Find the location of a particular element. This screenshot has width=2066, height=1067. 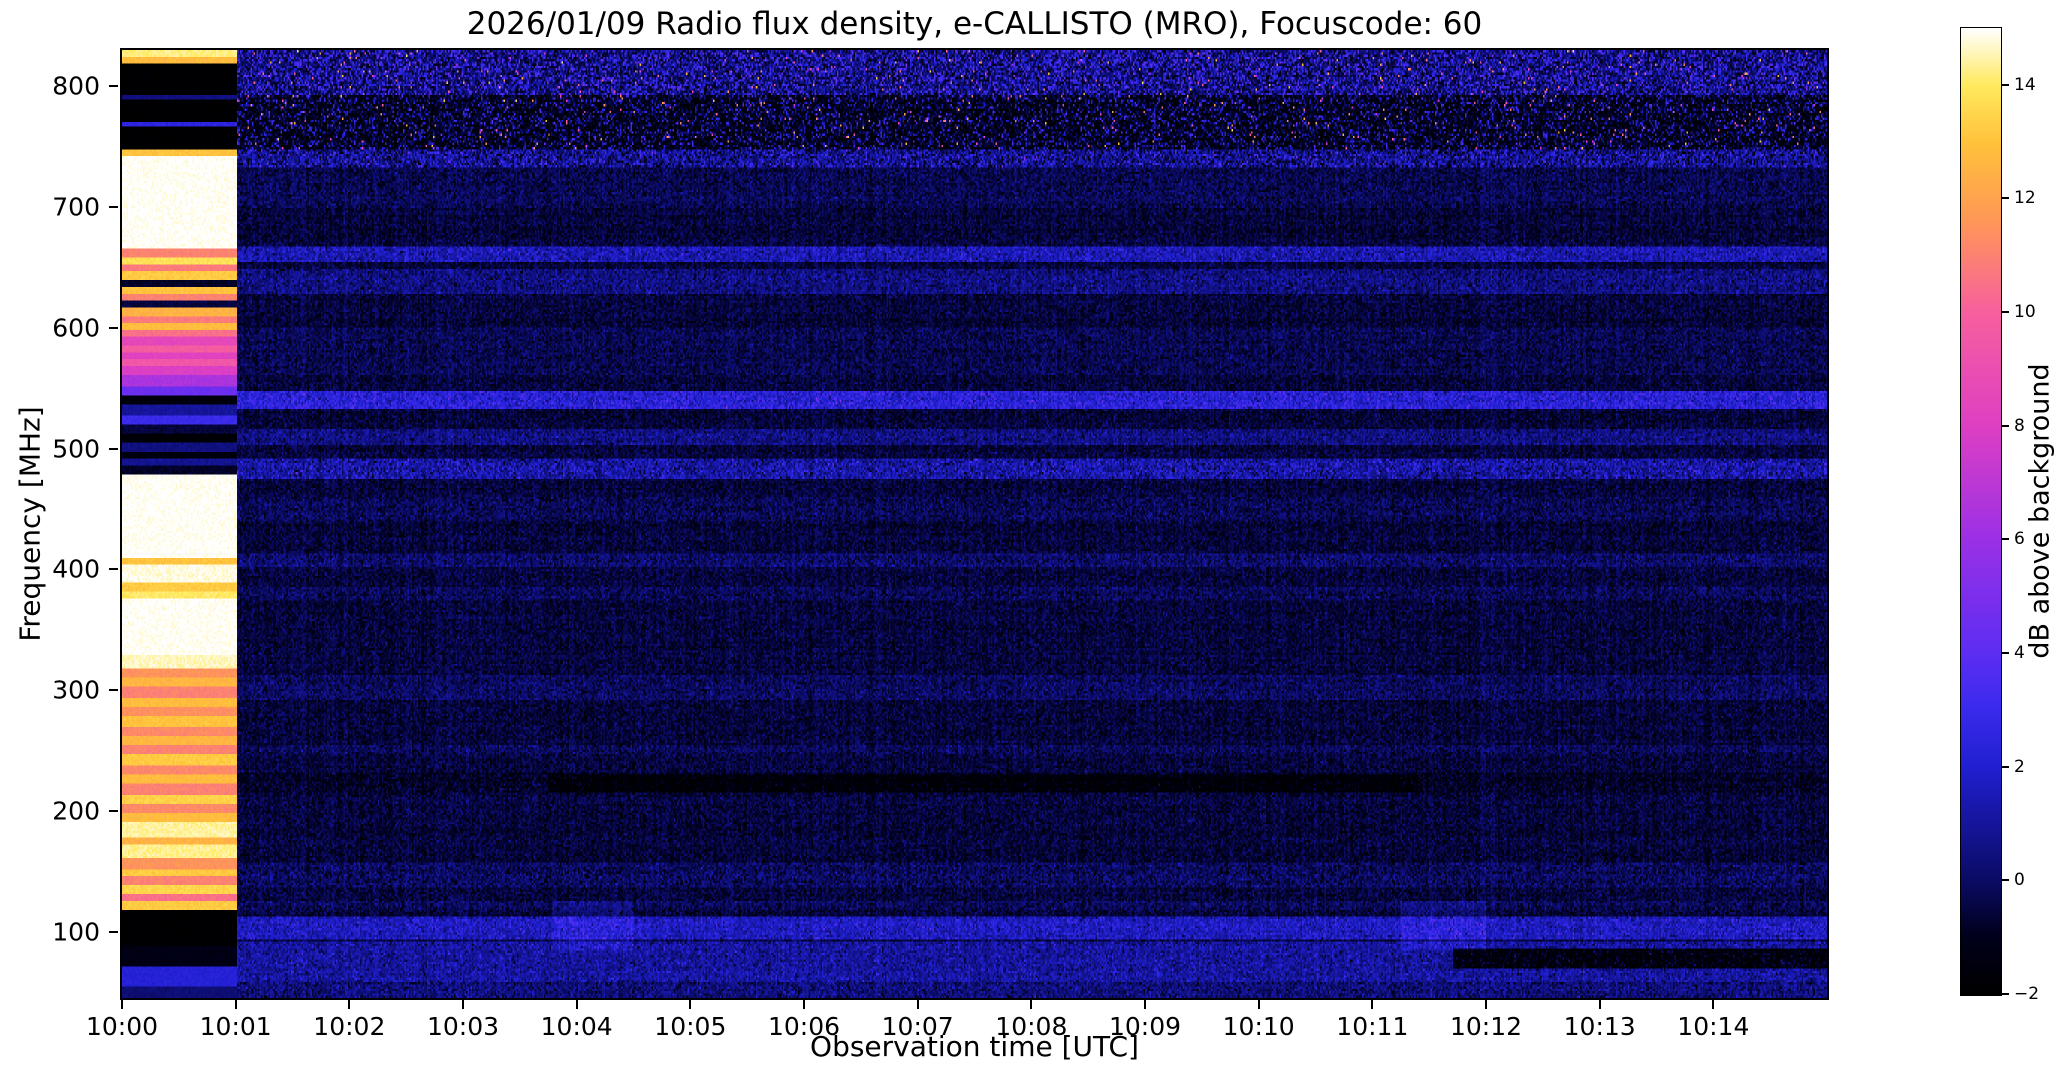

x-tick-label: 10:13 is located at coordinates (1599, 1026).